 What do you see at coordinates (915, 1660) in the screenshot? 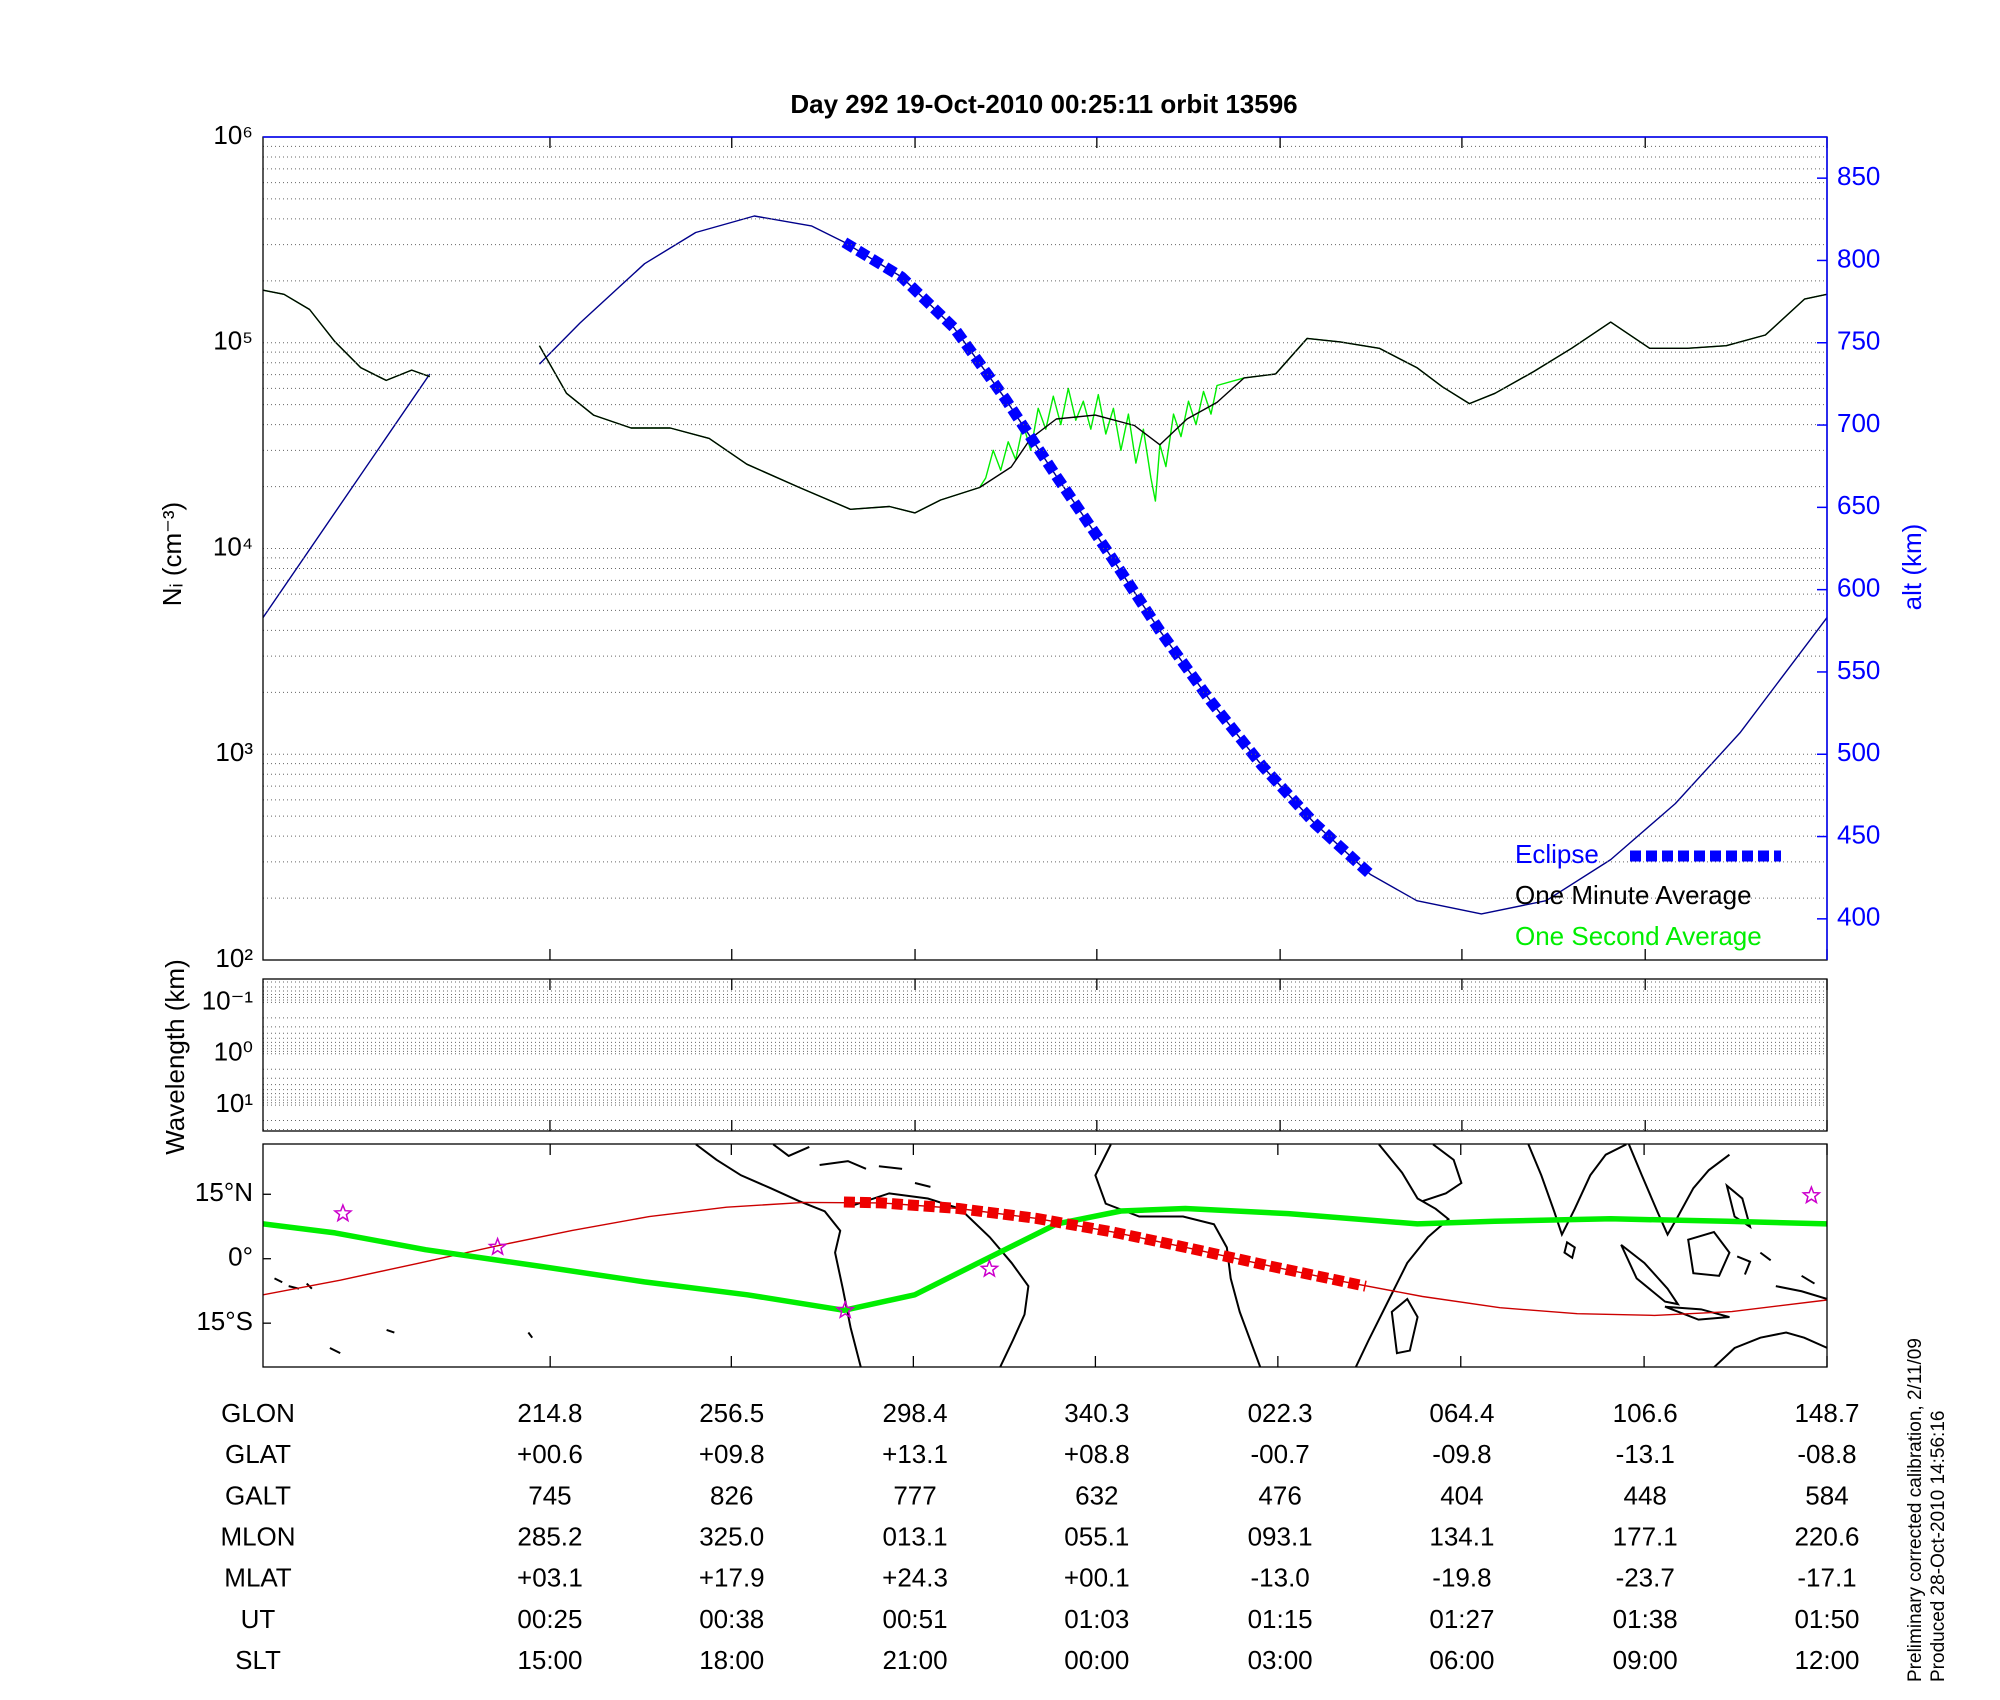
I see `table-cell: 21:00` at bounding box center [915, 1660].